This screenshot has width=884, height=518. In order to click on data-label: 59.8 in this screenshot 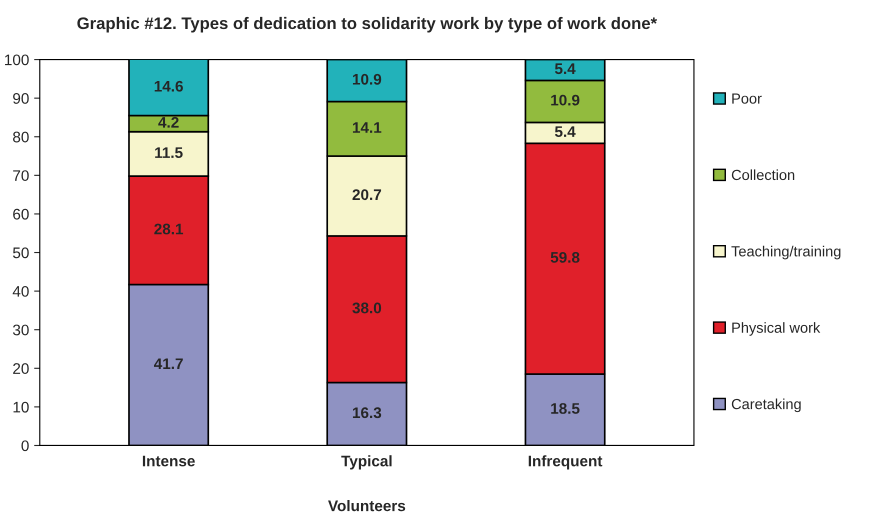, I will do `click(565, 257)`.